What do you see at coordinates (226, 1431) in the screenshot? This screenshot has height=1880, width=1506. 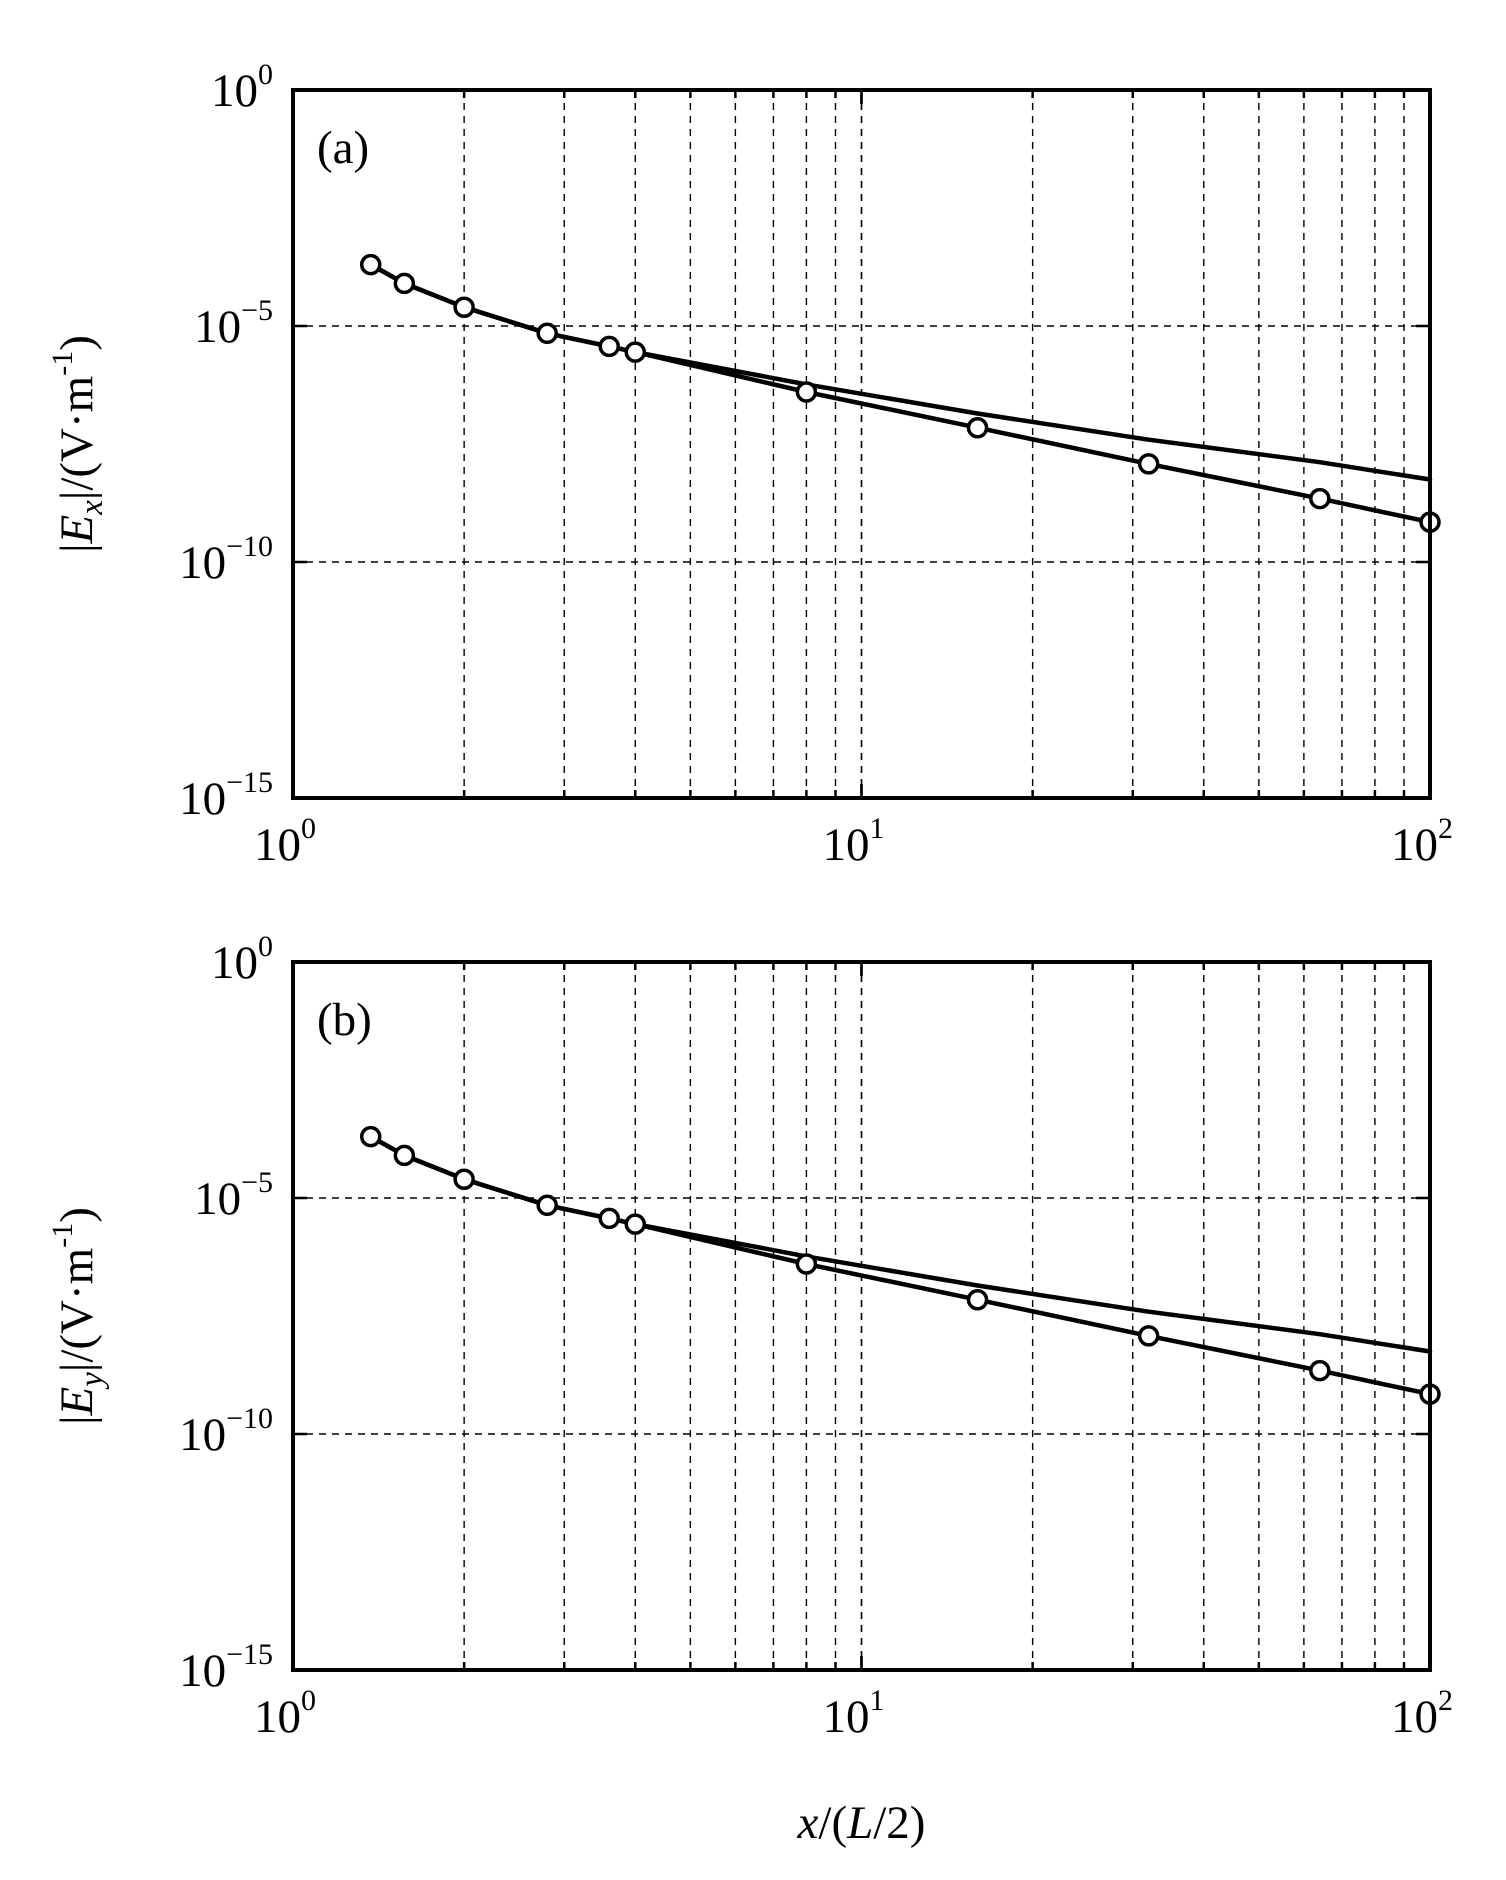 I see `panel-b-ytick-label: 10⁻¹⁰` at bounding box center [226, 1431].